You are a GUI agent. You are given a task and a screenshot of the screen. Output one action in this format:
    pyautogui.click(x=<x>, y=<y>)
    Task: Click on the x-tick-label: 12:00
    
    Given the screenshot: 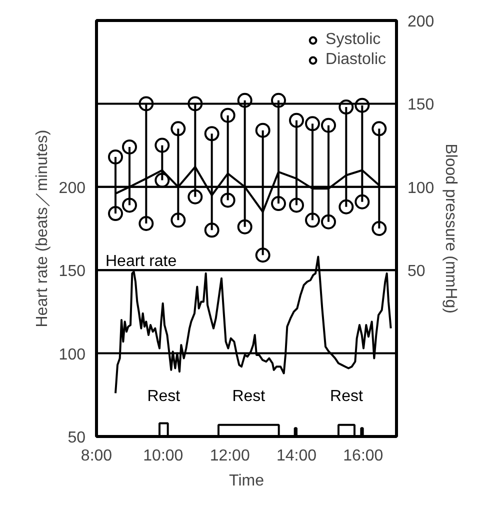 What is the action you would take?
    pyautogui.click(x=230, y=456)
    